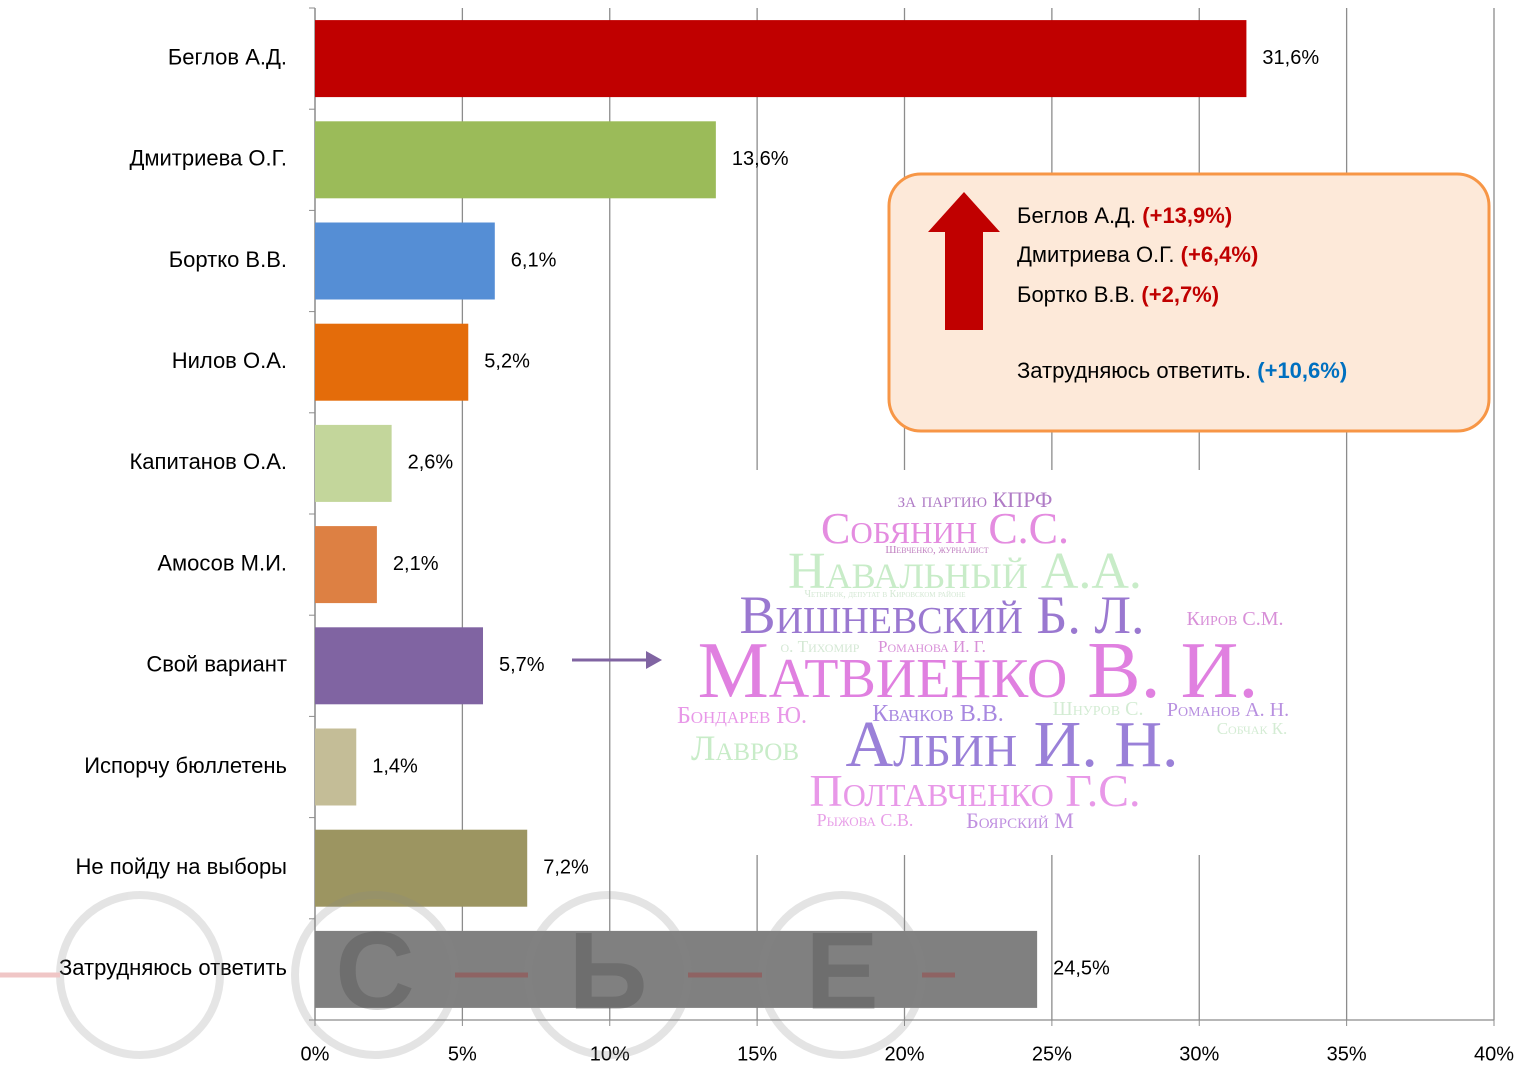 The height and width of the screenshot is (1065, 1535). Describe the element at coordinates (654, 660) in the screenshot. I see `pointer-arrow-head` at that location.